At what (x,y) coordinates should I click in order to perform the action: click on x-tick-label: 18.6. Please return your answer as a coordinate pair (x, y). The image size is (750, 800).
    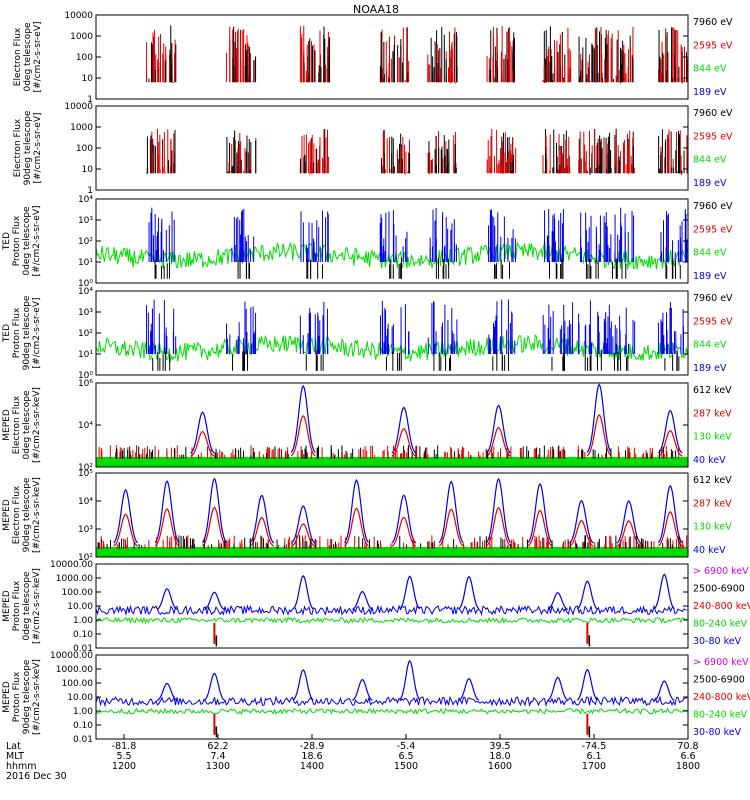
    Looking at the image, I should click on (311, 756).